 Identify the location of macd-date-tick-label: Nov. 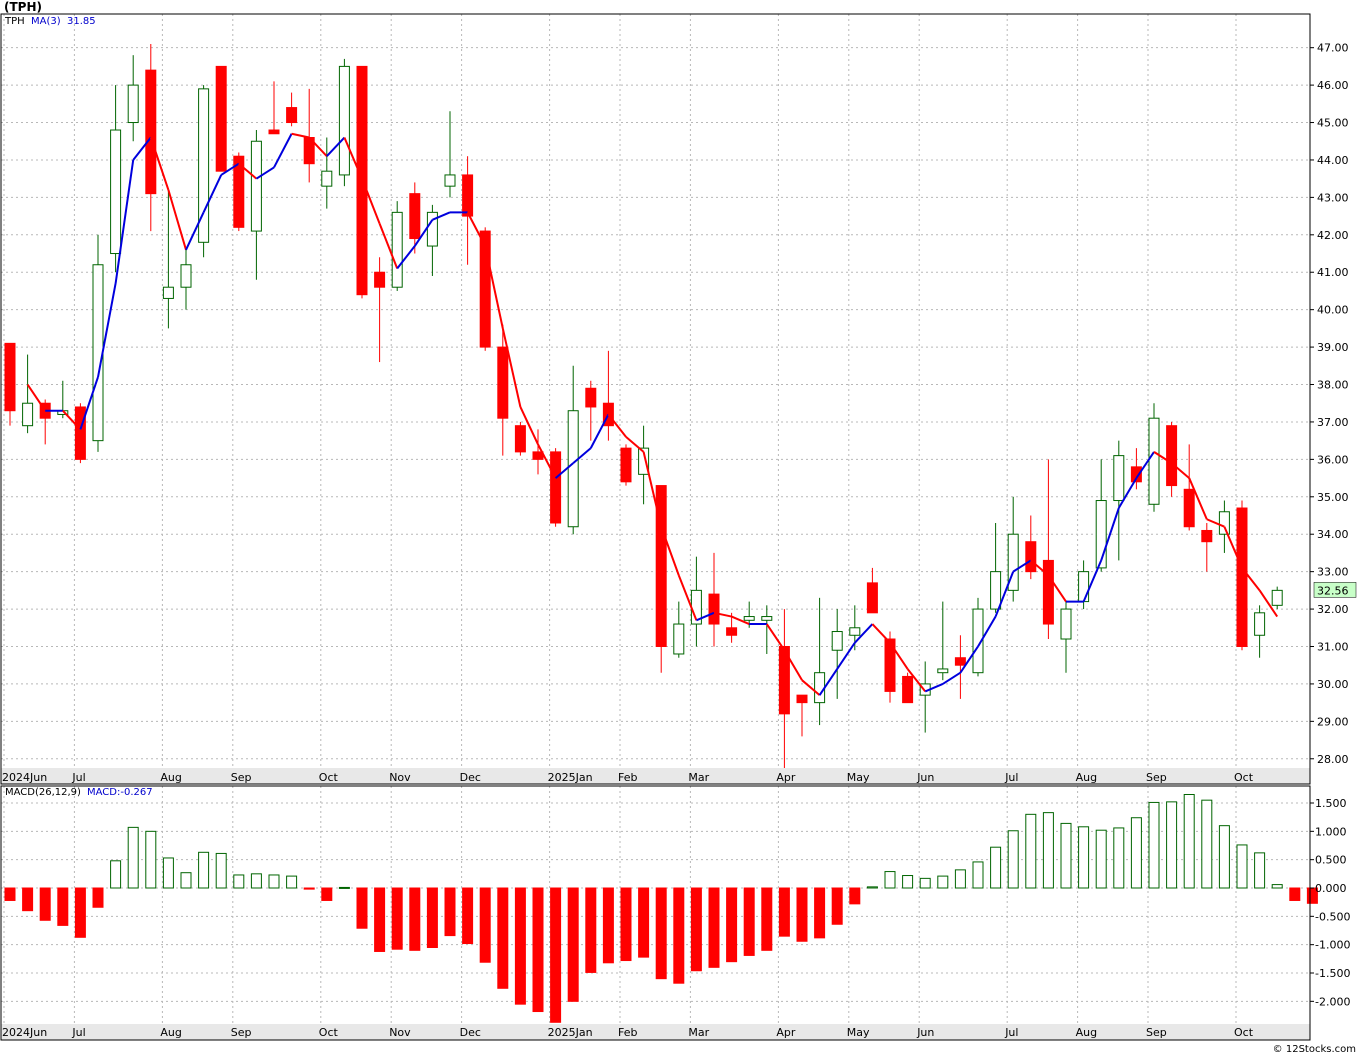
(400, 1032).